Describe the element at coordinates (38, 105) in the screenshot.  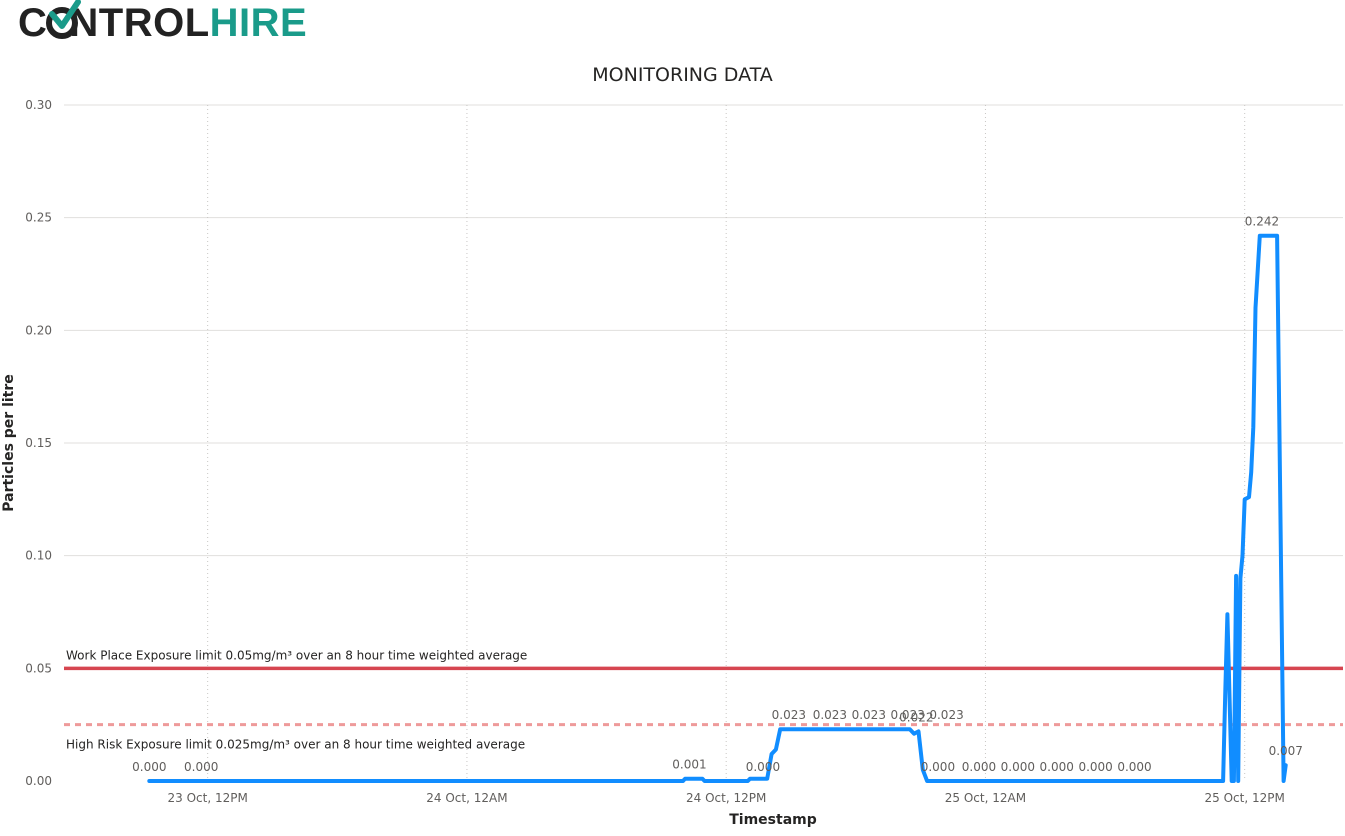
I see `y-tick-label: 0.30` at that location.